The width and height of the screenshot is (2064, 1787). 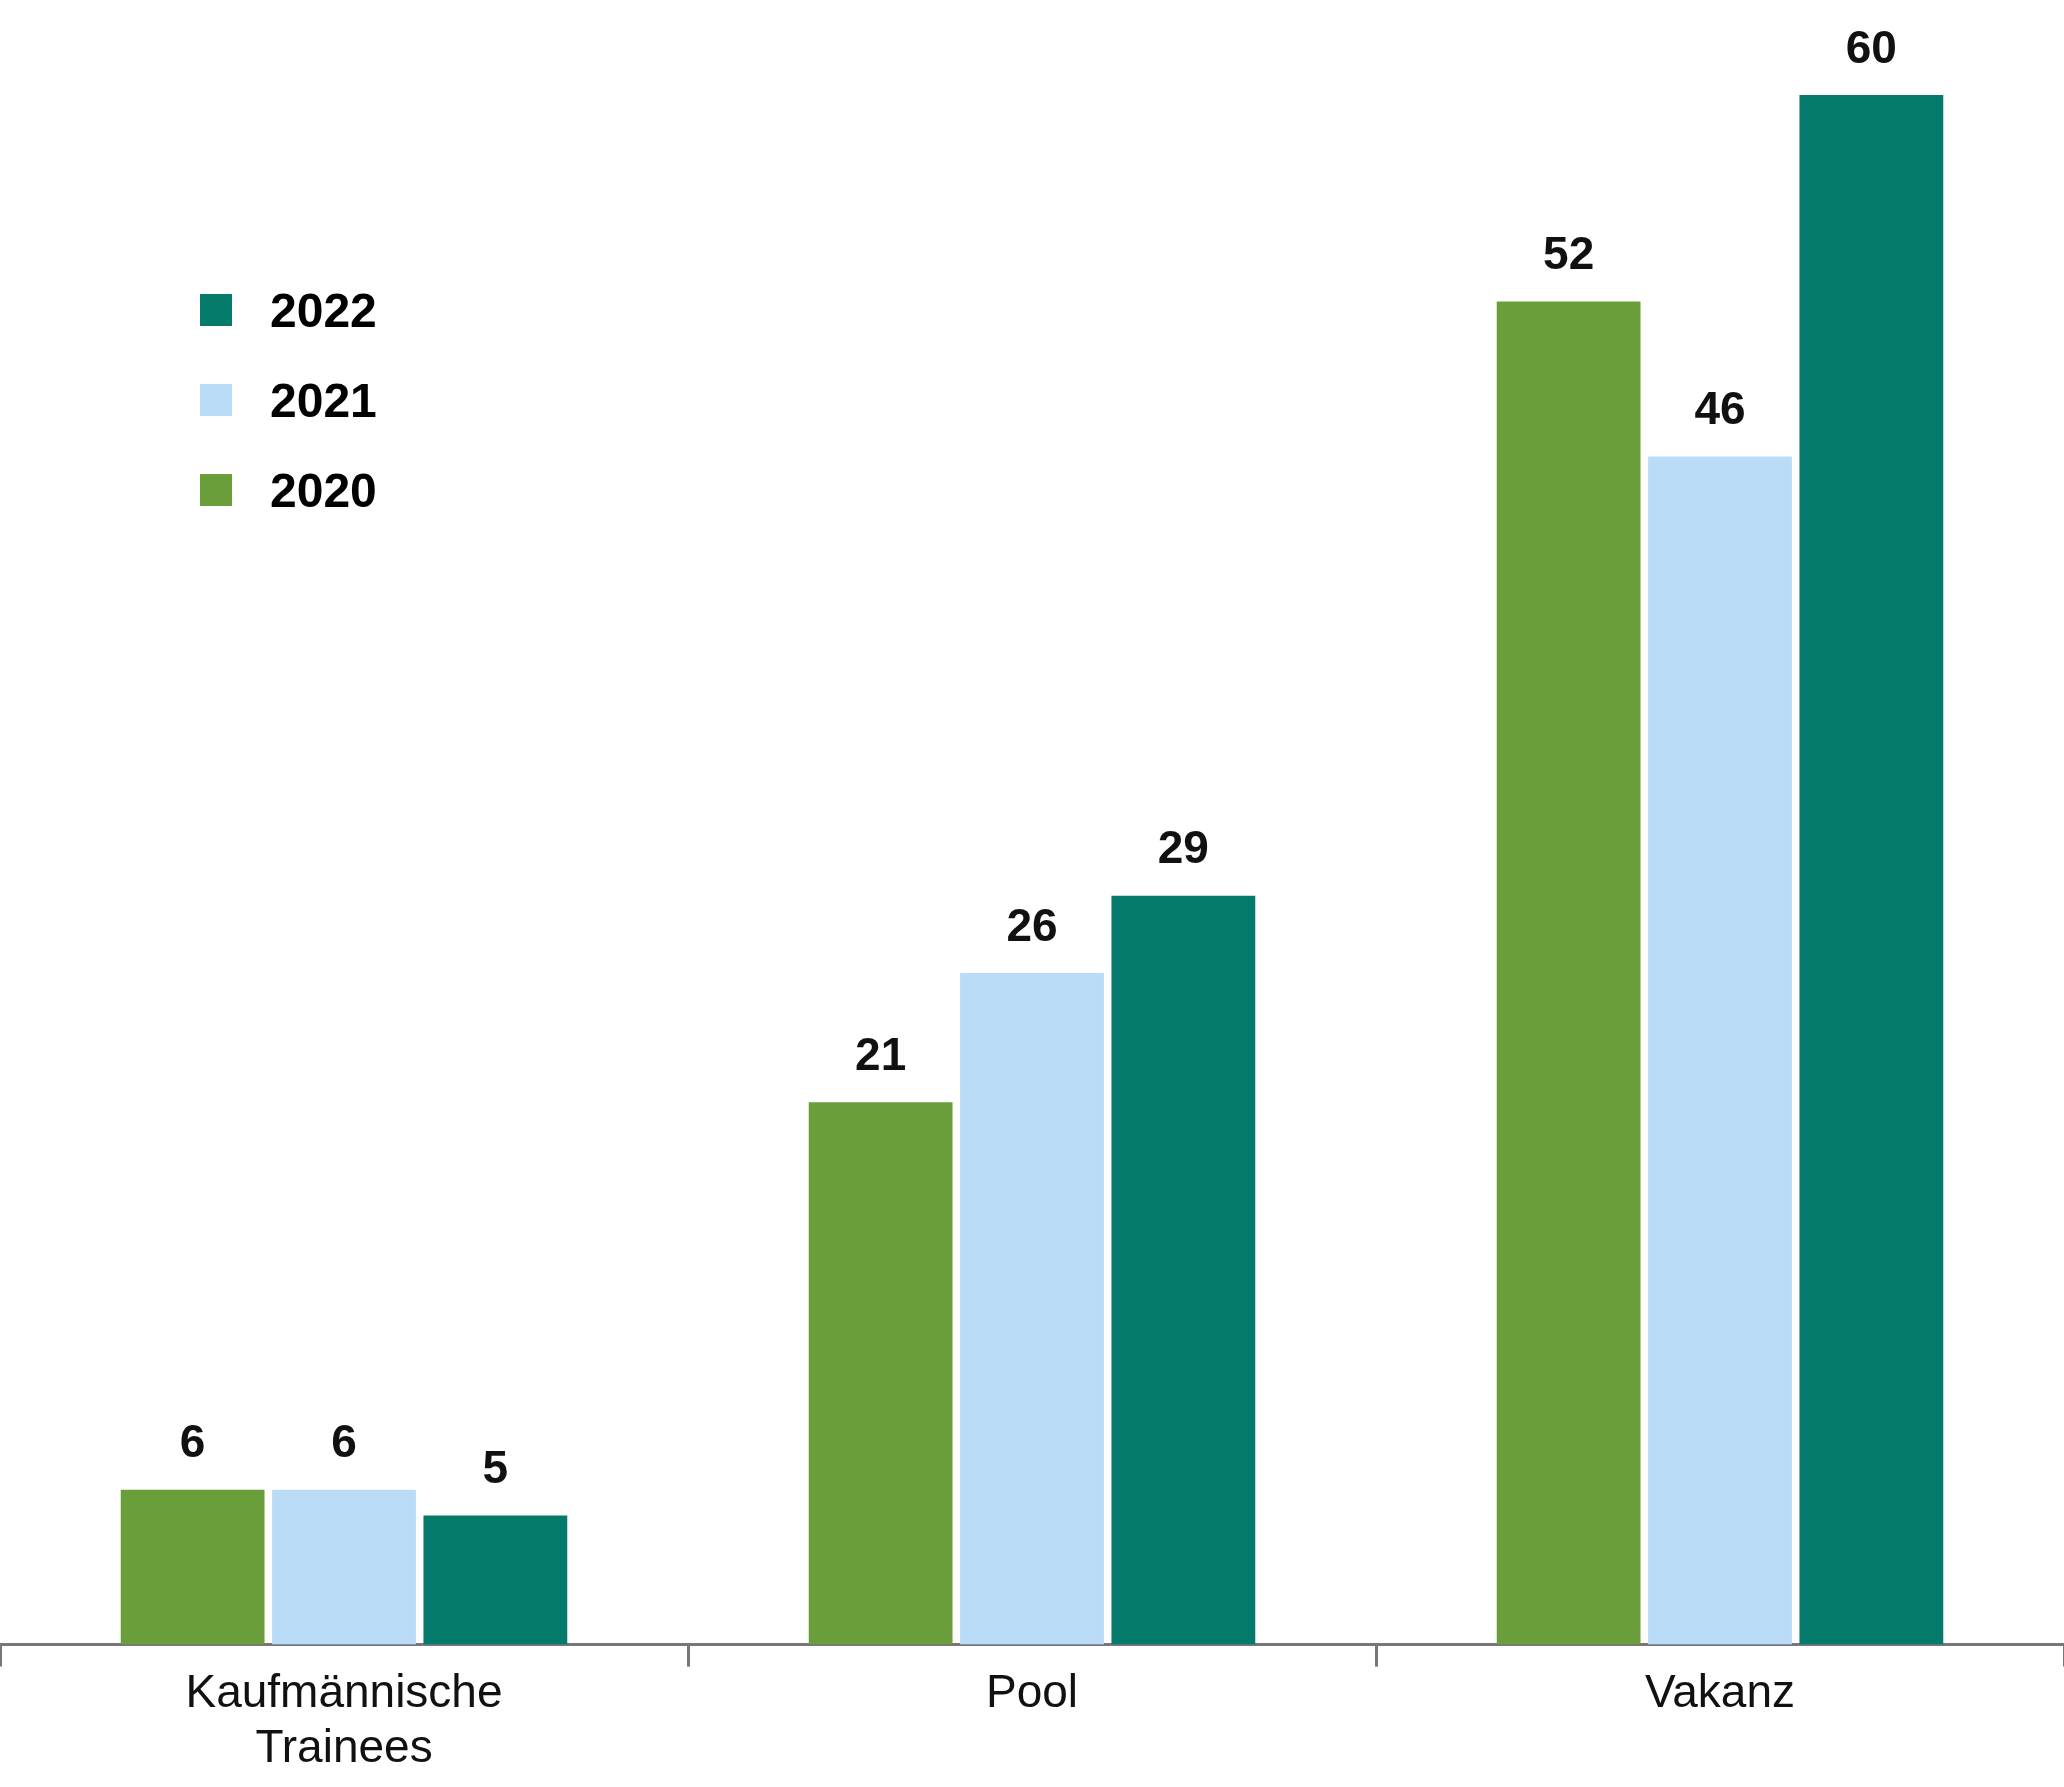 I want to click on data-label: 52, so click(x=1569, y=253).